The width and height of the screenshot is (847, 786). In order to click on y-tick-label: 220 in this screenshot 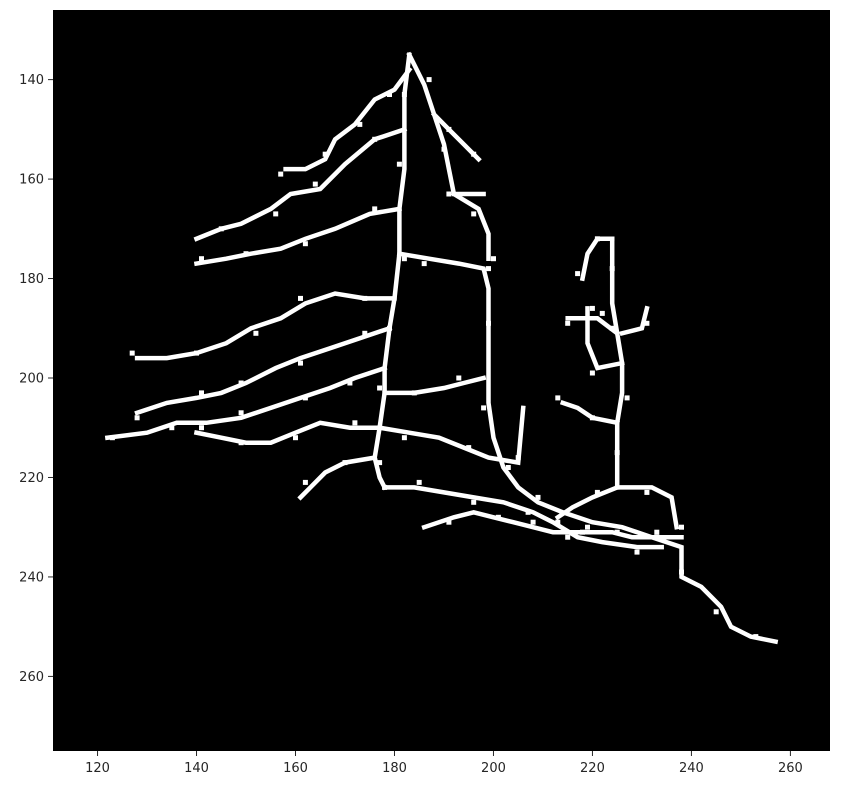, I will do `click(31, 478)`.